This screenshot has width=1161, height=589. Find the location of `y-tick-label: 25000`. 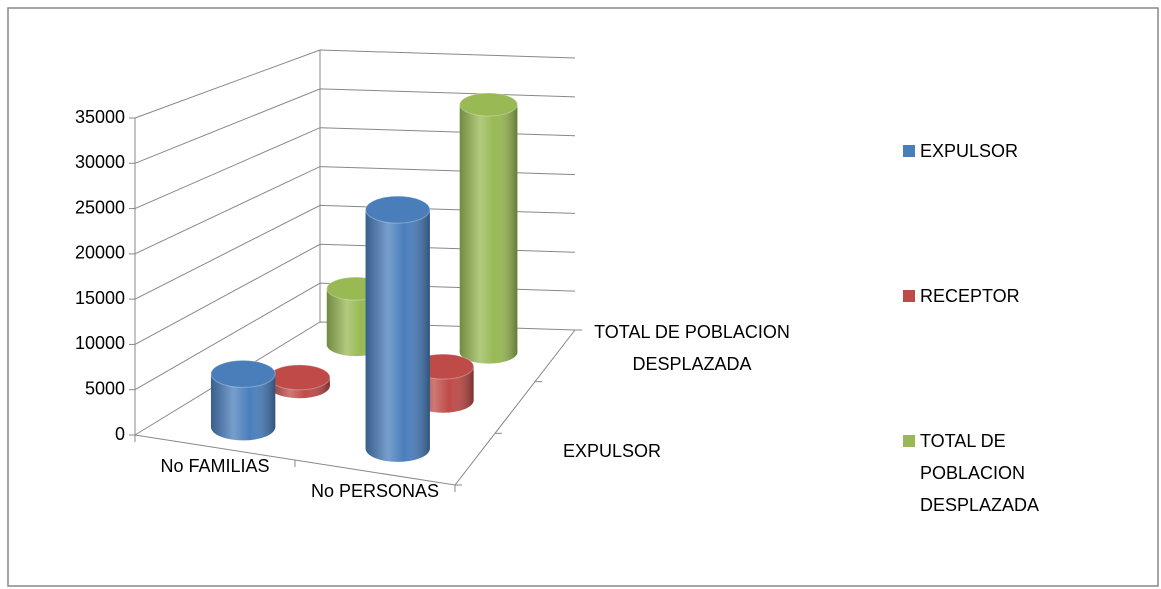

y-tick-label: 25000 is located at coordinates (100, 207).